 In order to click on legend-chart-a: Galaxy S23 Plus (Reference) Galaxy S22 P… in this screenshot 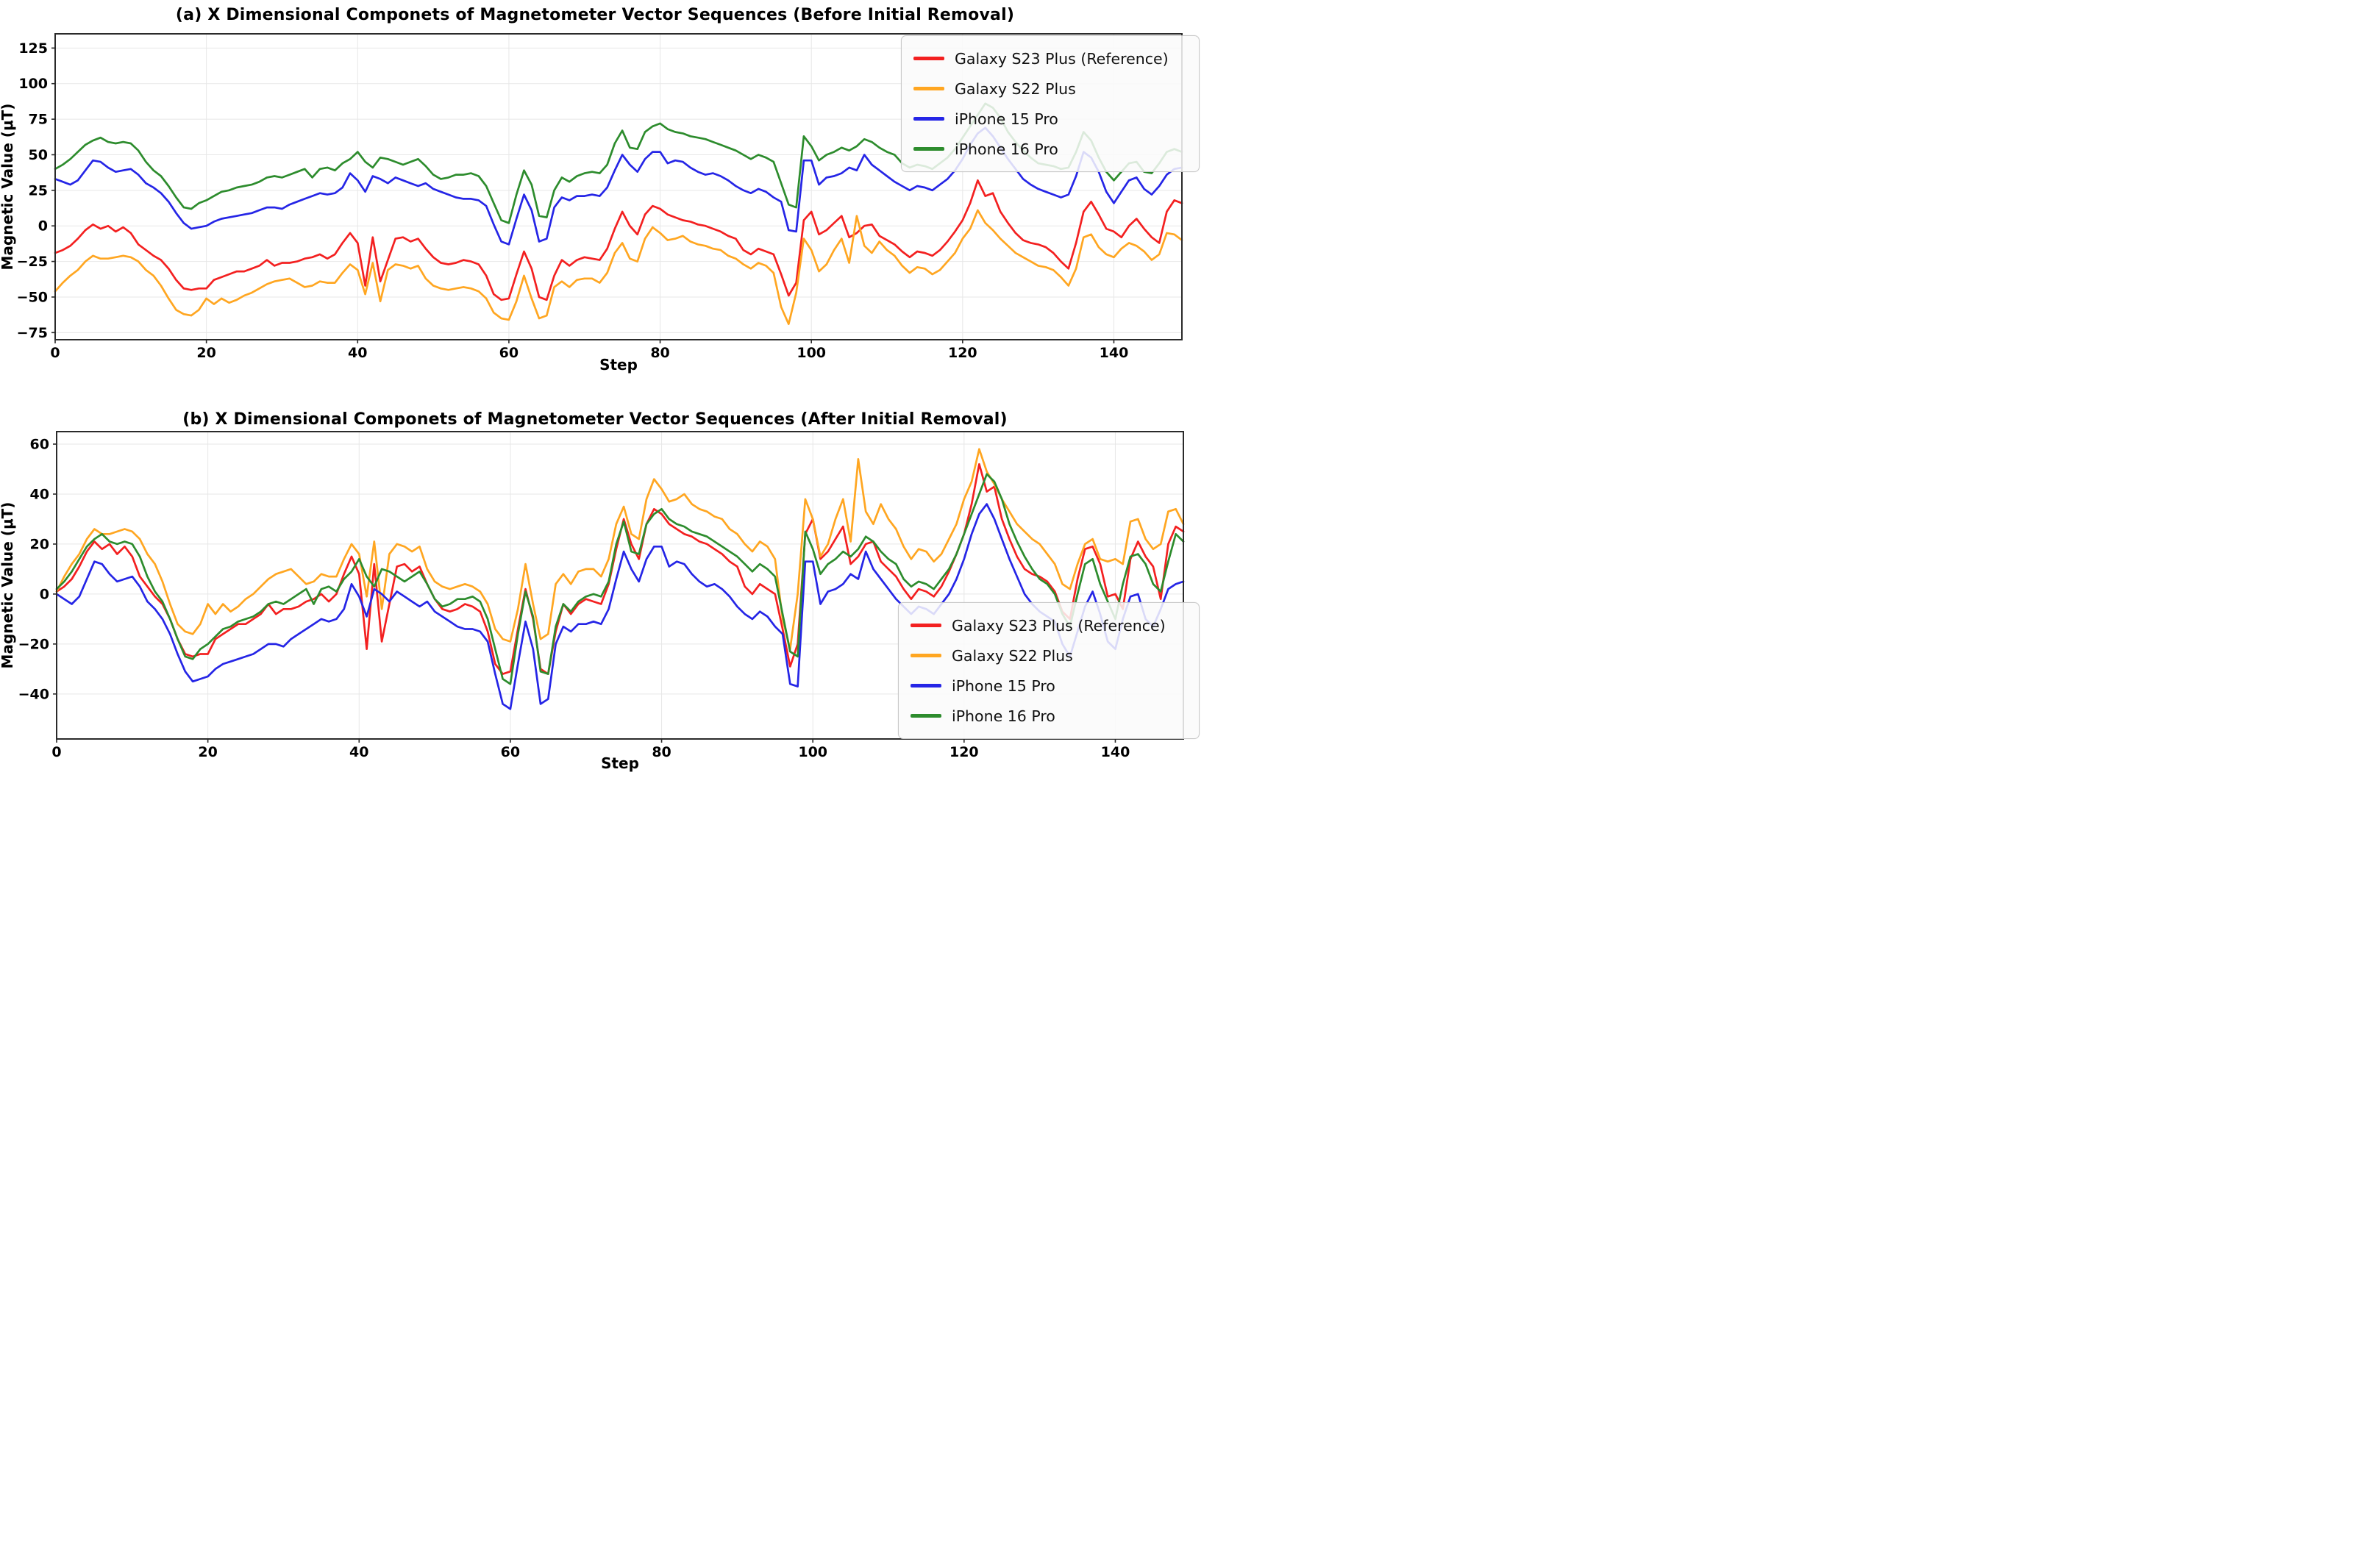, I will do `click(1051, 104)`.